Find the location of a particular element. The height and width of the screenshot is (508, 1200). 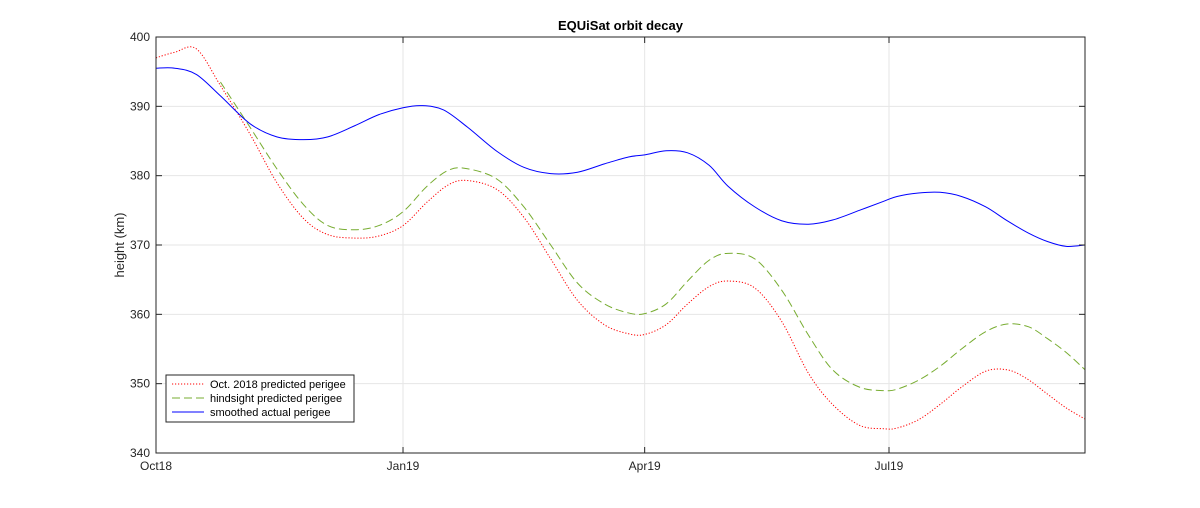

chart-title: EQUiSat orbit decay is located at coordinates (621, 25).